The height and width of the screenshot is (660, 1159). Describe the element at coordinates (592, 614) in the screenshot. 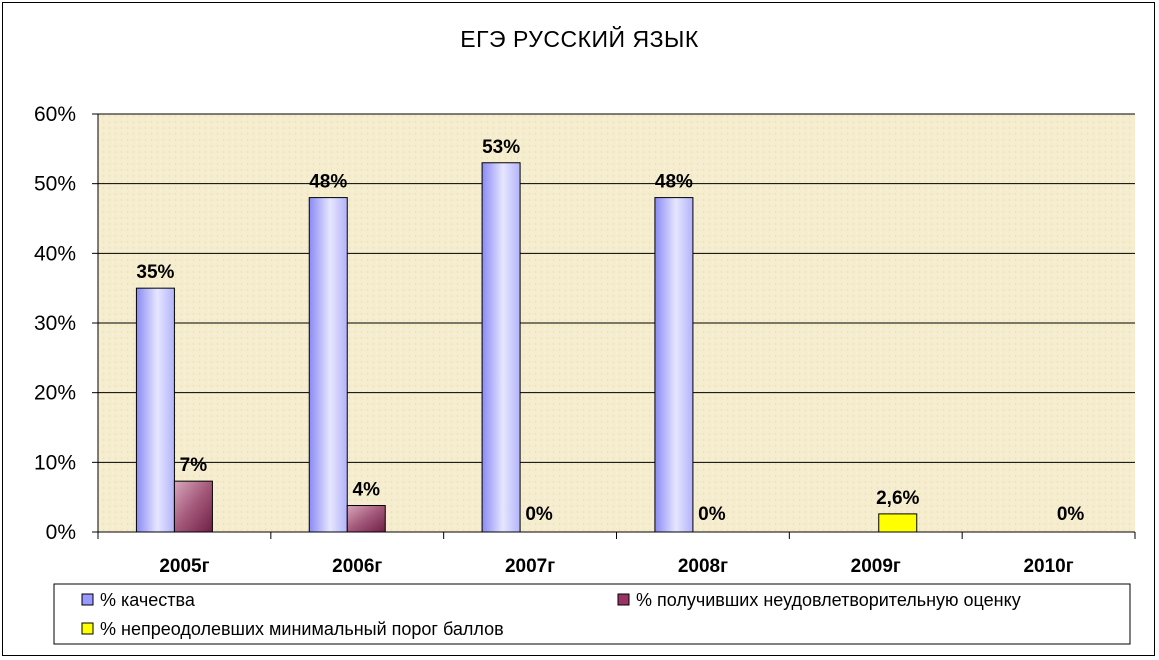

I see `legend-box` at that location.